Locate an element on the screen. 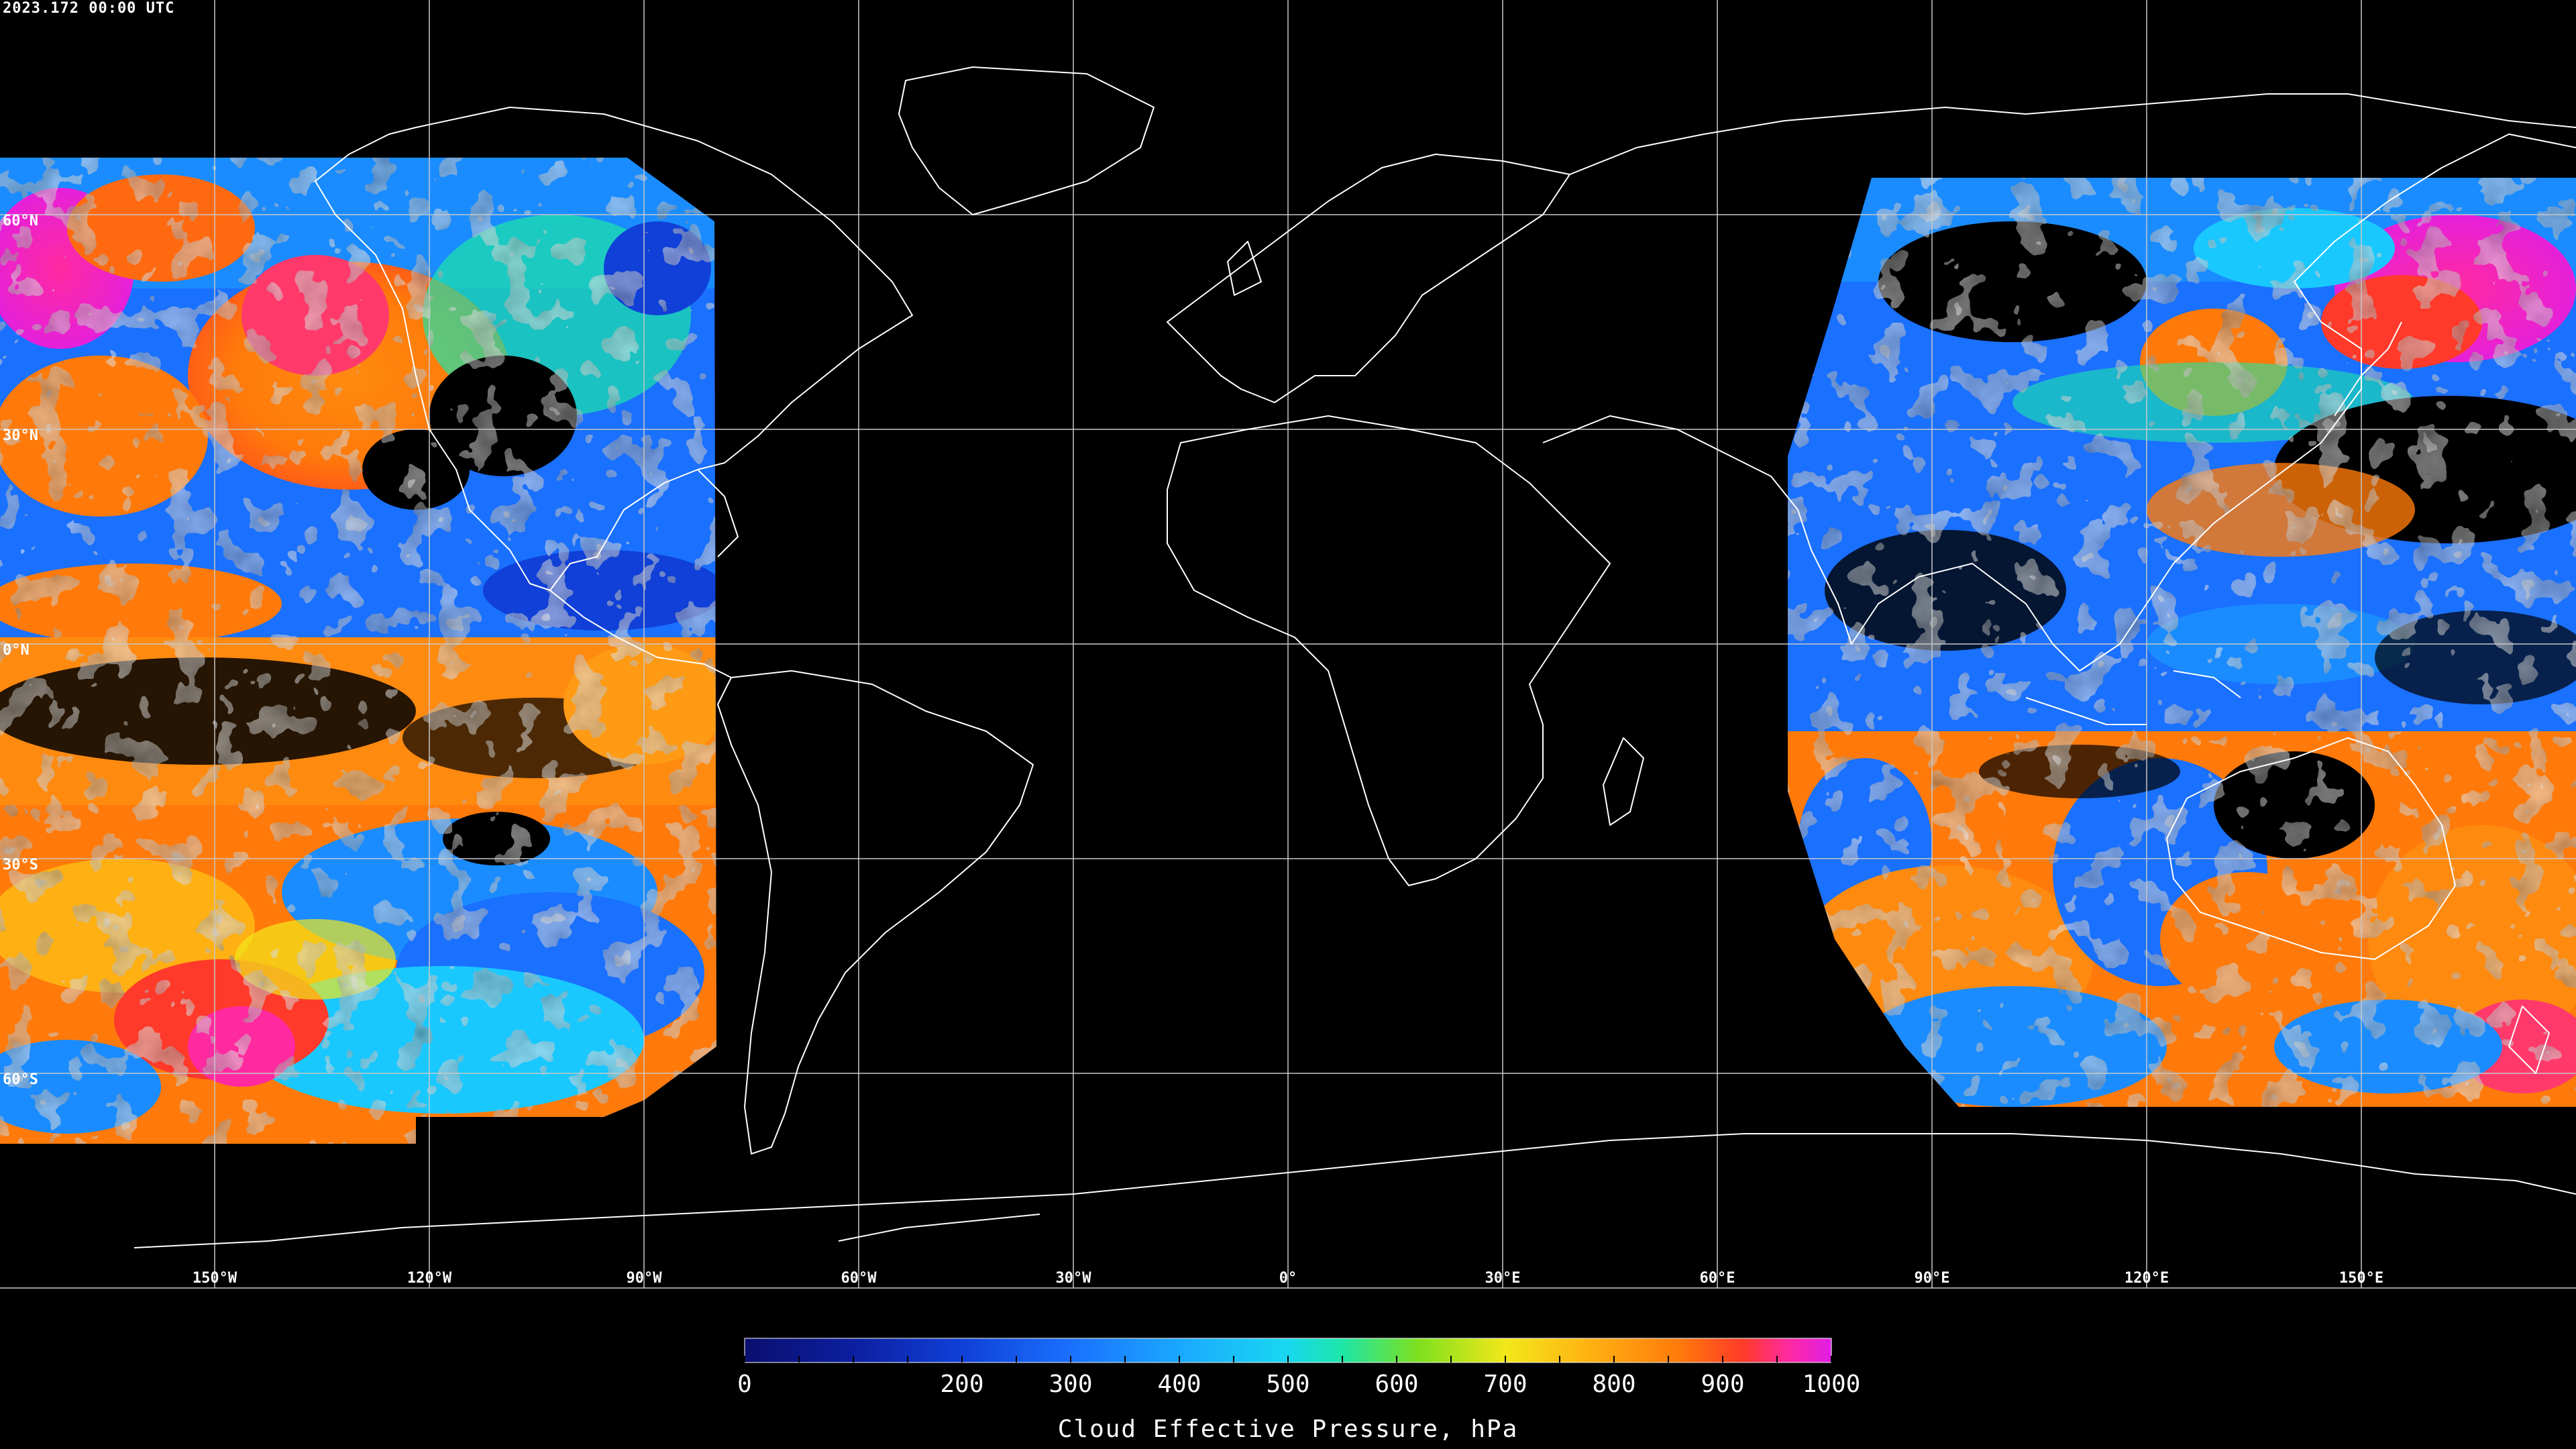 The height and width of the screenshot is (1449, 2576). colorbar-tick-label: 700 is located at coordinates (1505, 1384).